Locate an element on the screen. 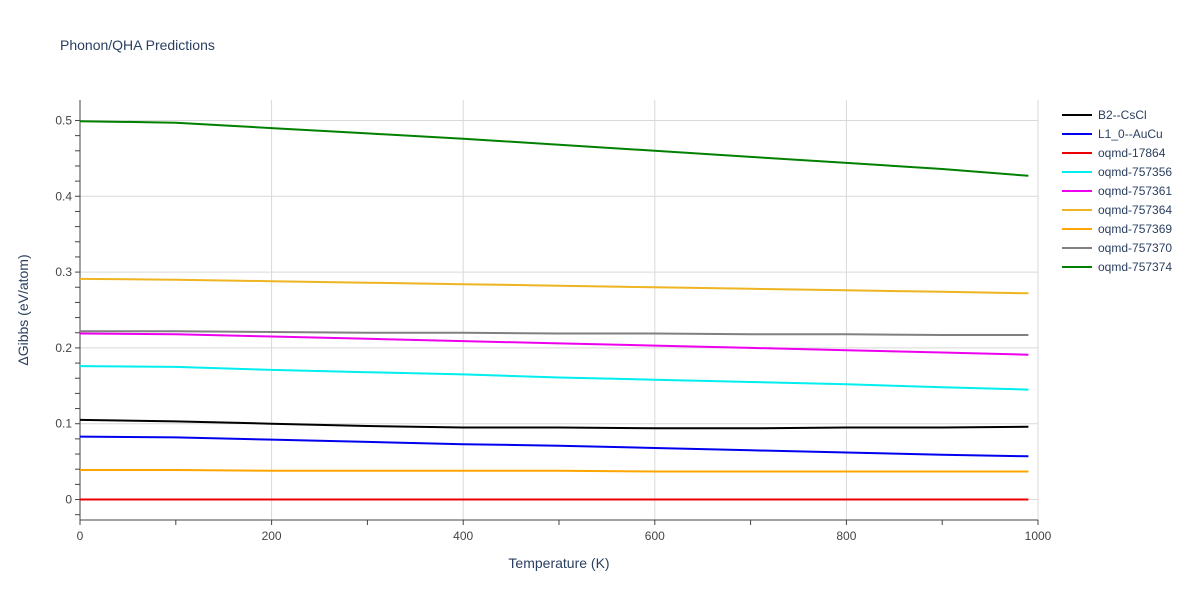  y-tick-label: 0.2 is located at coordinates (63, 348).